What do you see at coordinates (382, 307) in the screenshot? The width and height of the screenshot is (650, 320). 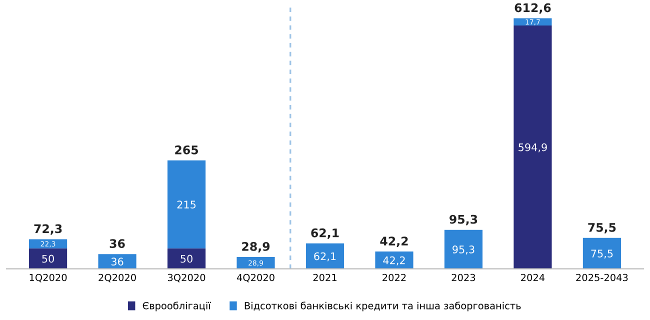 I see `legend-label: Відсоткові банківські кредити та інша заборгованість` at bounding box center [382, 307].